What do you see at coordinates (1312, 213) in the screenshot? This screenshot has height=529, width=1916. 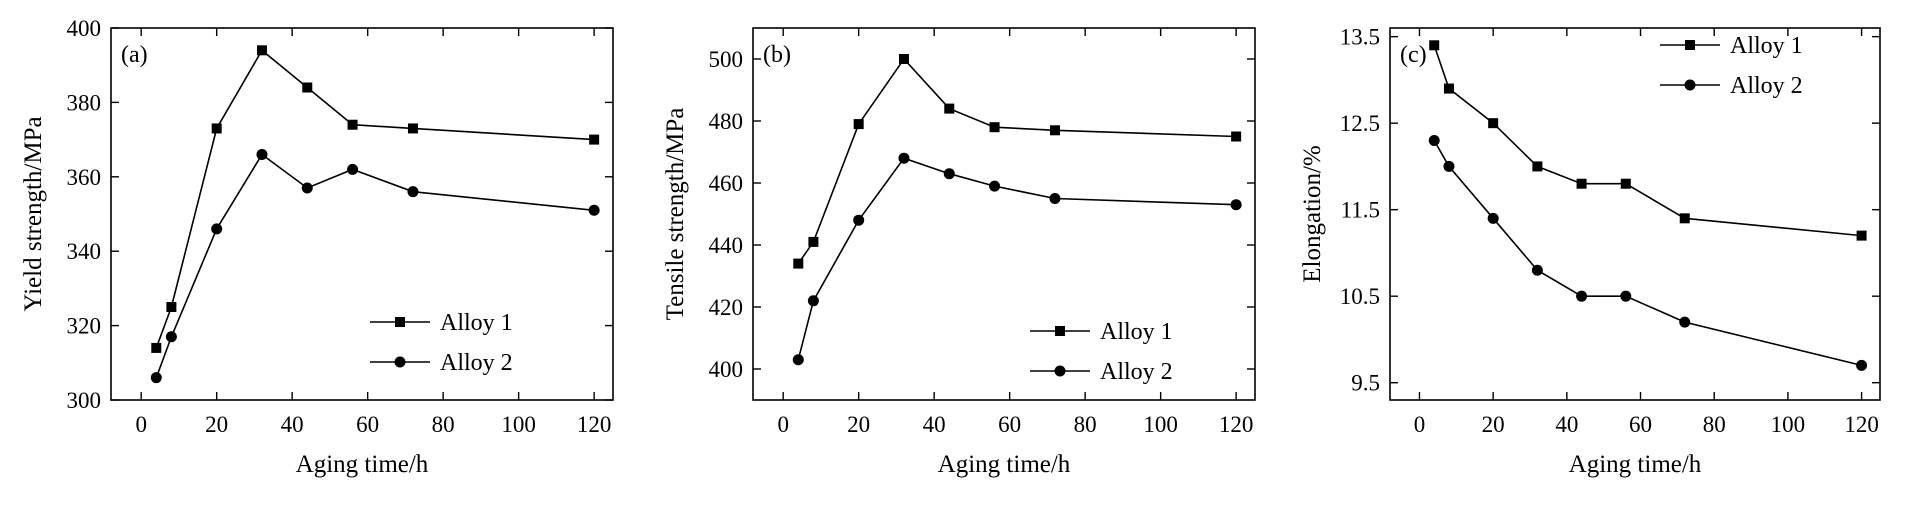 I see `y-axis-title: Elongation/%` at bounding box center [1312, 213].